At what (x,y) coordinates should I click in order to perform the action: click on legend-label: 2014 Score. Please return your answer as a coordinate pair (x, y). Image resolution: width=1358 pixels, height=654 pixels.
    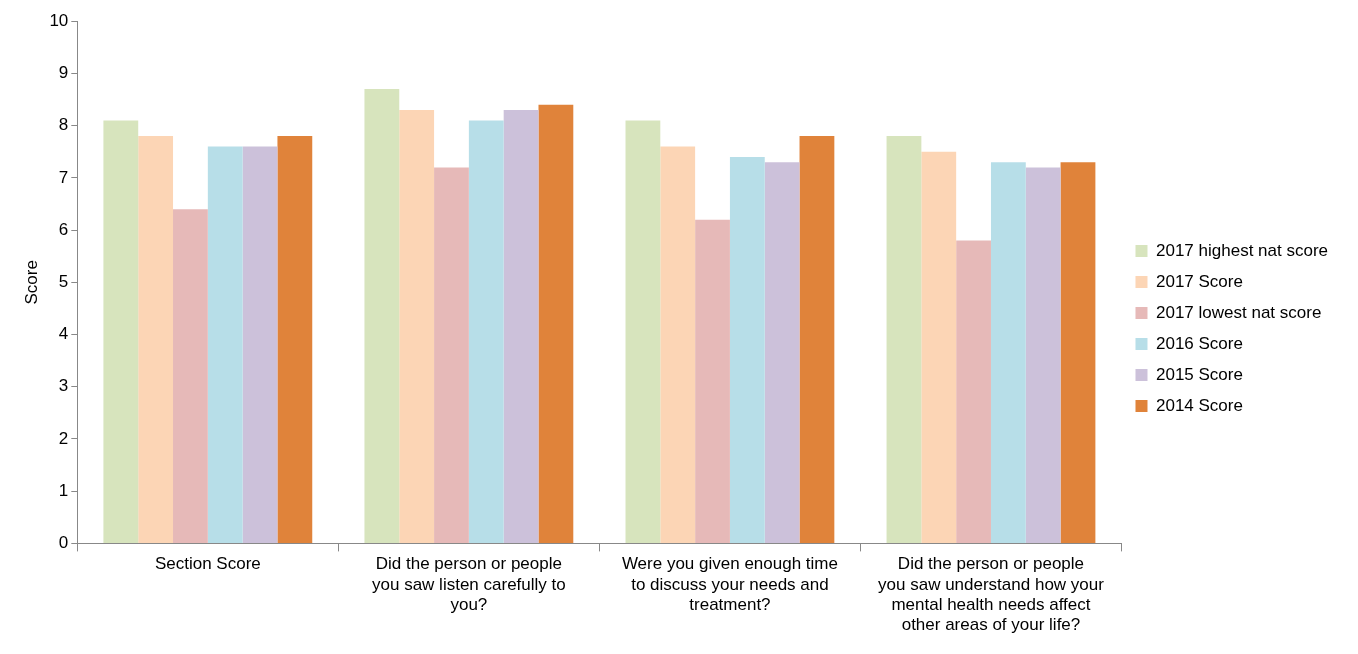
    Looking at the image, I should click on (1199, 405).